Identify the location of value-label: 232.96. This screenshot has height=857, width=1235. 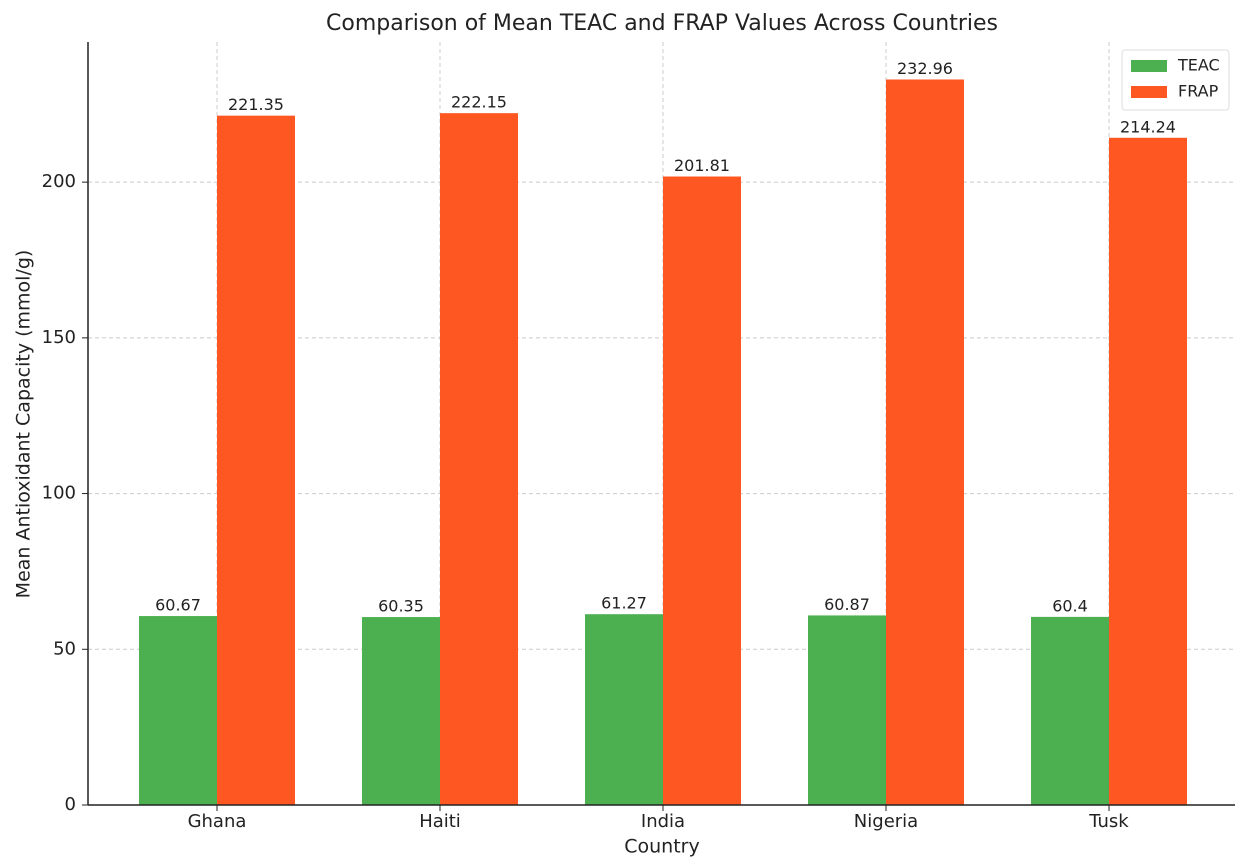
(925, 68).